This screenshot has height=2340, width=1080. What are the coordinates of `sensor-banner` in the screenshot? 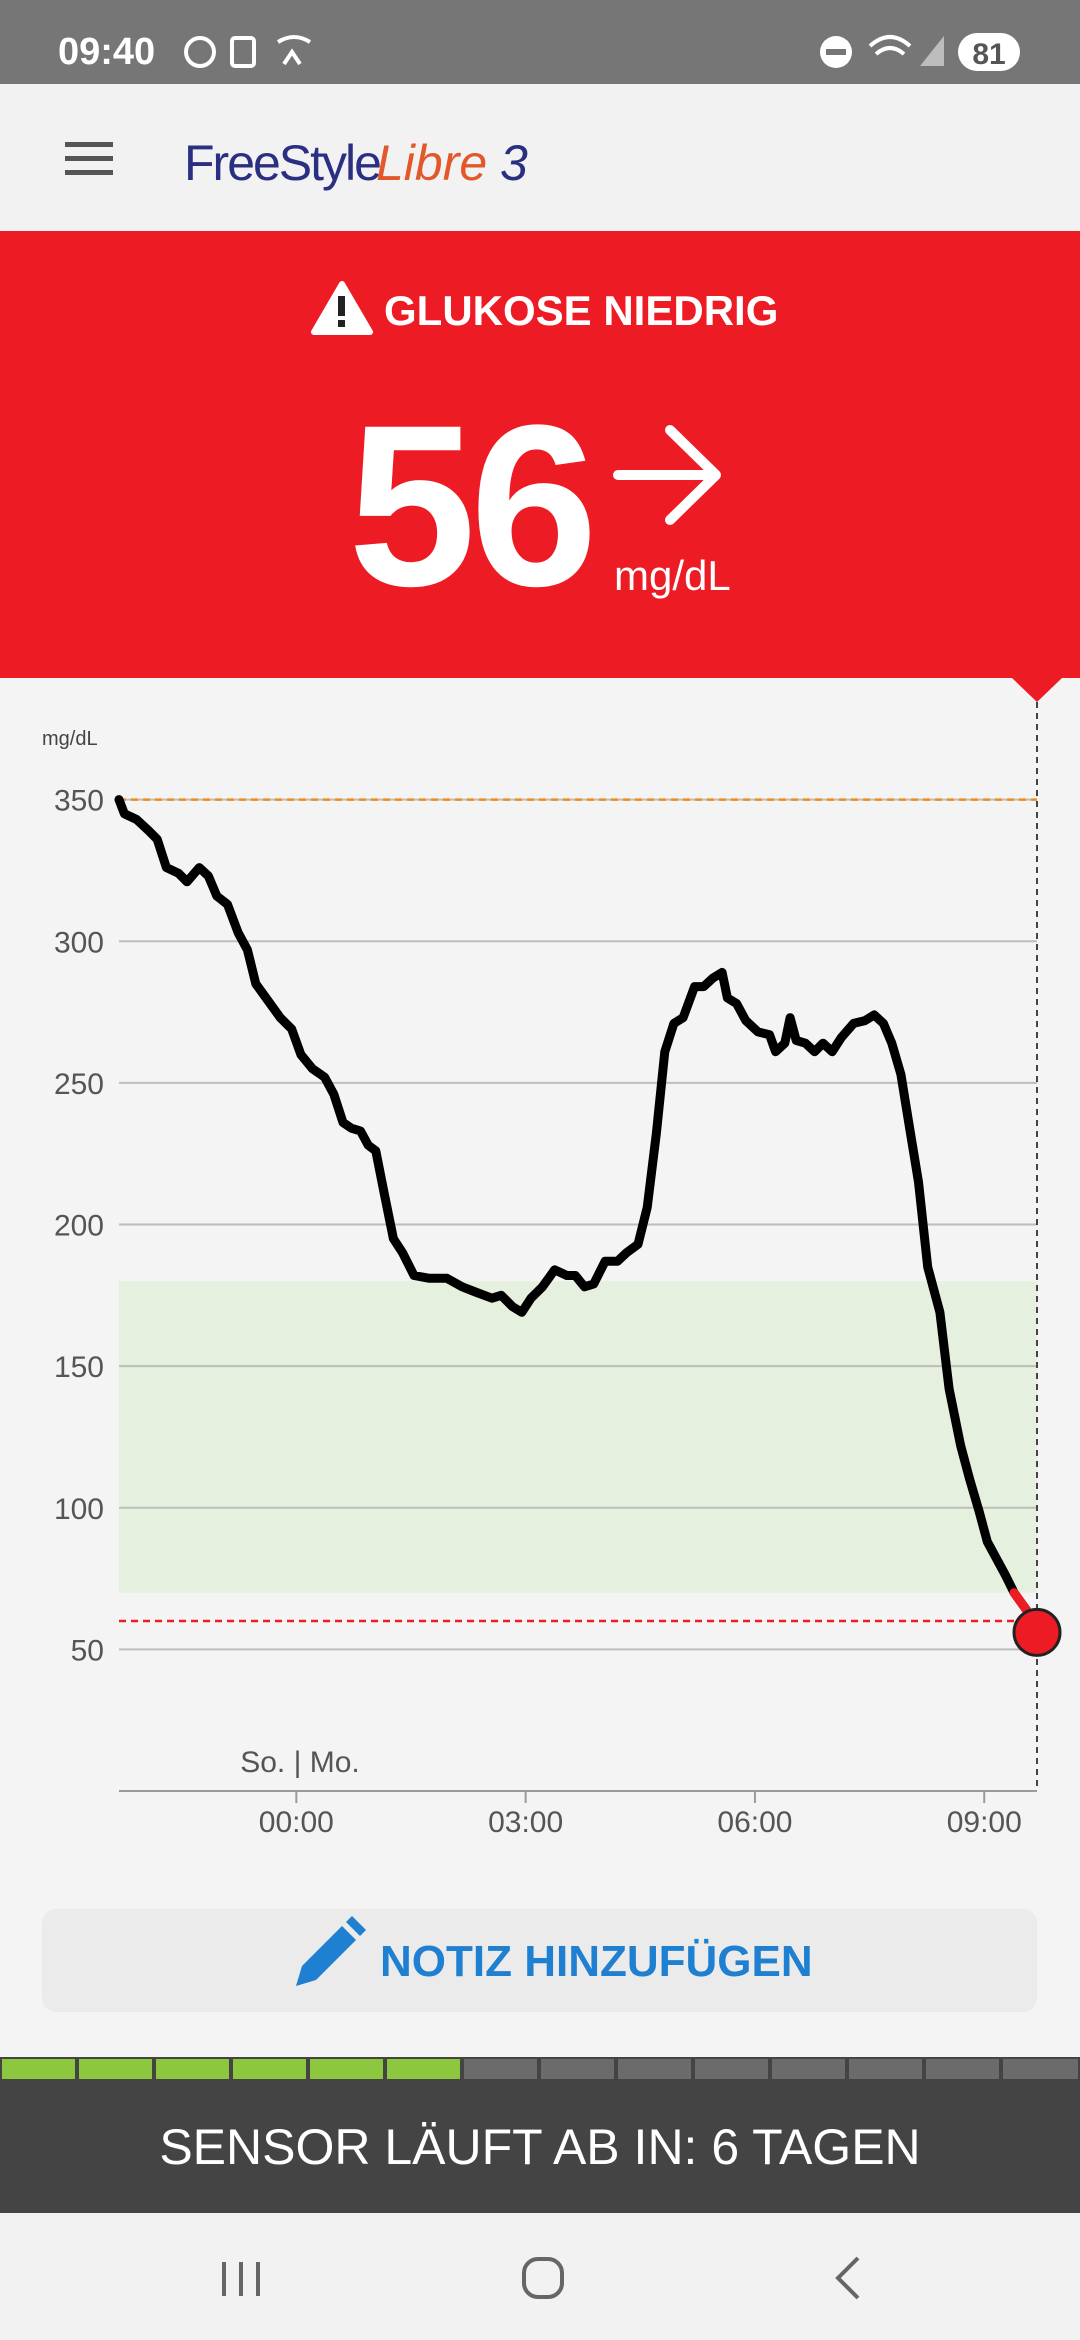 It's located at (540, 2146).